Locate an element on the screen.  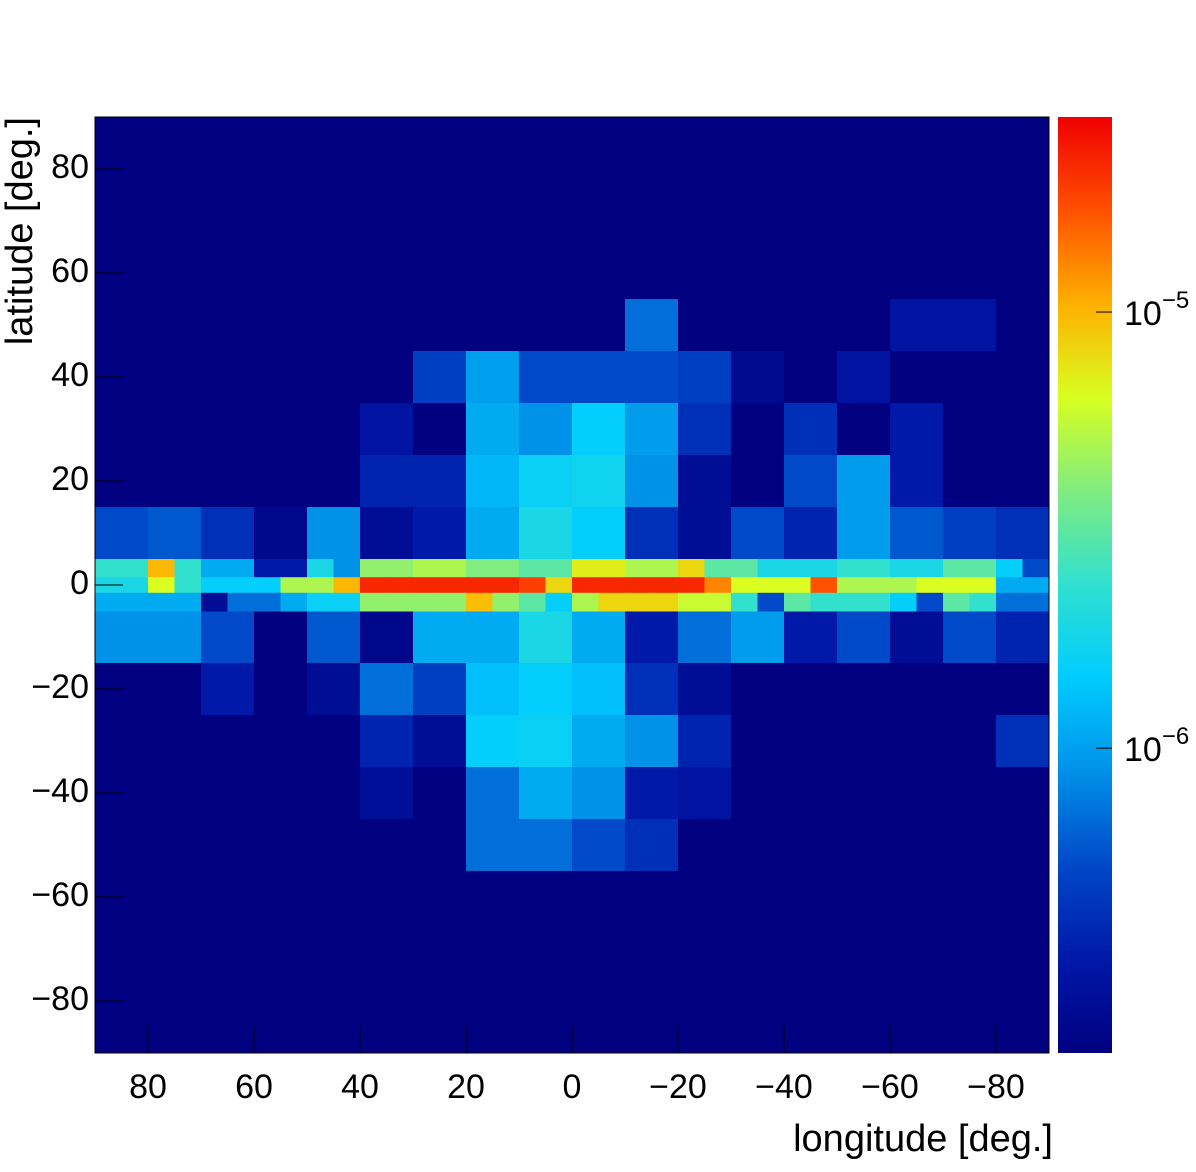
y-tick-label: 20 is located at coordinates (70, 479).